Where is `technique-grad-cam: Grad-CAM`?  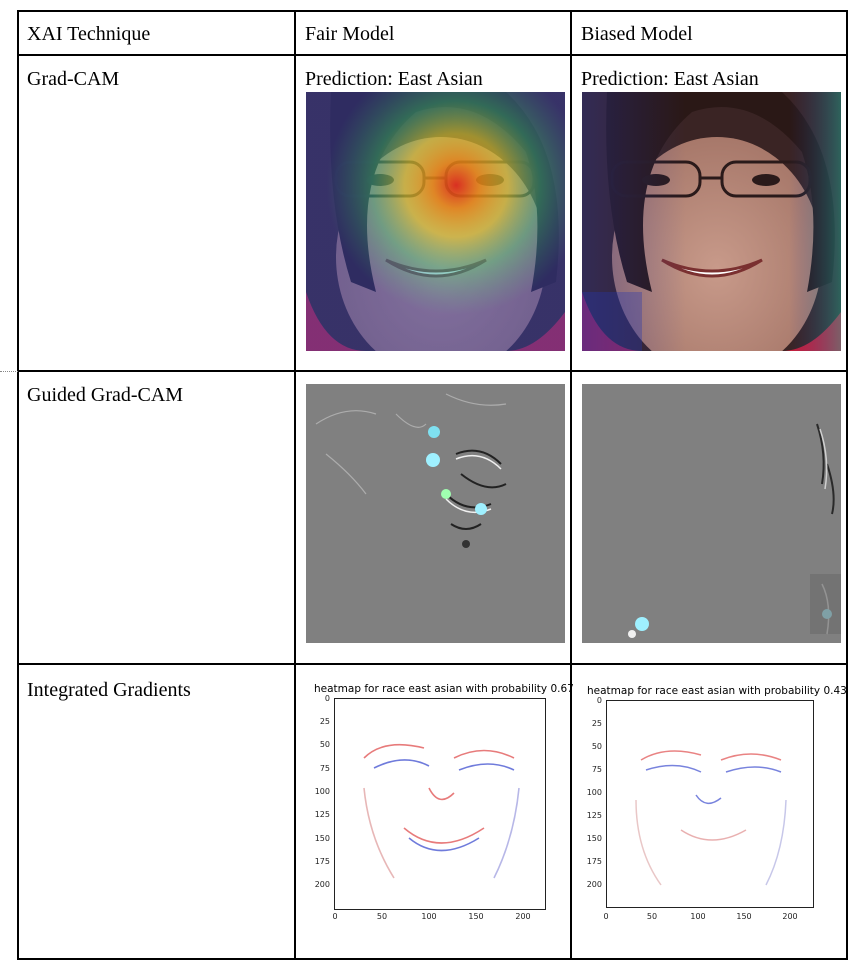 technique-grad-cam: Grad-CAM is located at coordinates (73, 79).